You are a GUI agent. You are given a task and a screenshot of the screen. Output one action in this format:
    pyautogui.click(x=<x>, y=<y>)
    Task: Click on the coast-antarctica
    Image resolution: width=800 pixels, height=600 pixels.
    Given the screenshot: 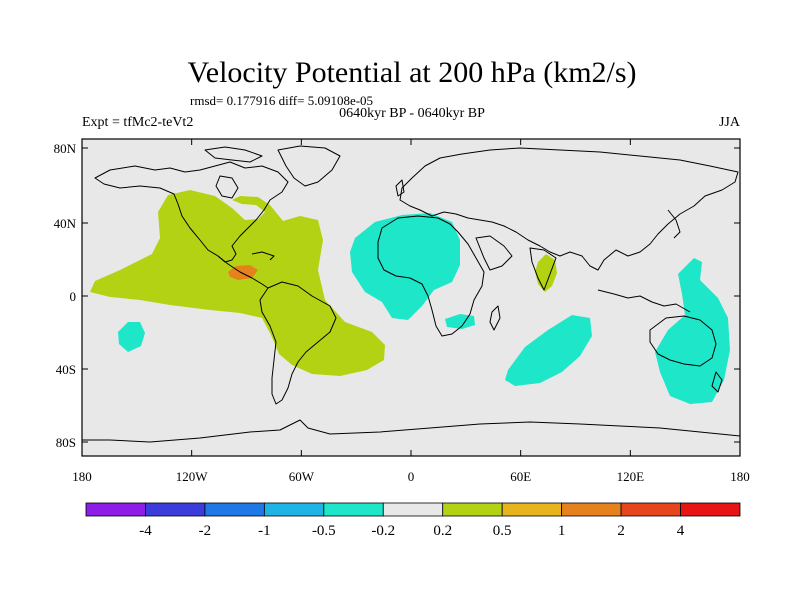 What is the action you would take?
    pyautogui.click(x=411, y=431)
    